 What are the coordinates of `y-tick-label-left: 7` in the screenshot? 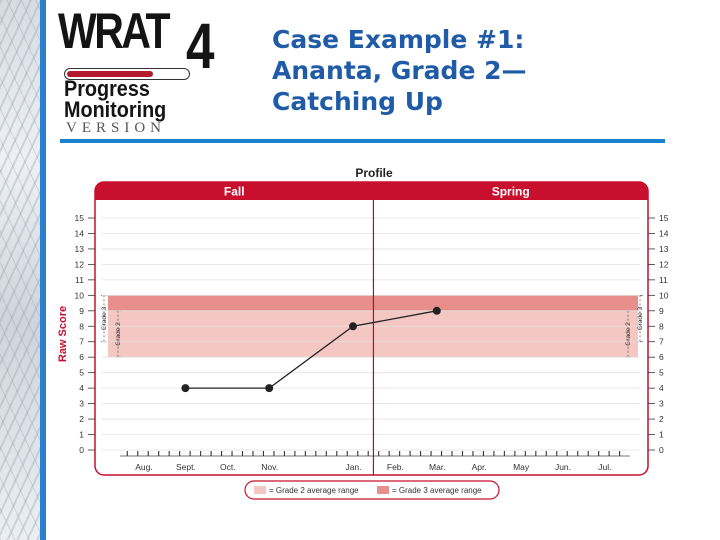 It's located at (81, 342).